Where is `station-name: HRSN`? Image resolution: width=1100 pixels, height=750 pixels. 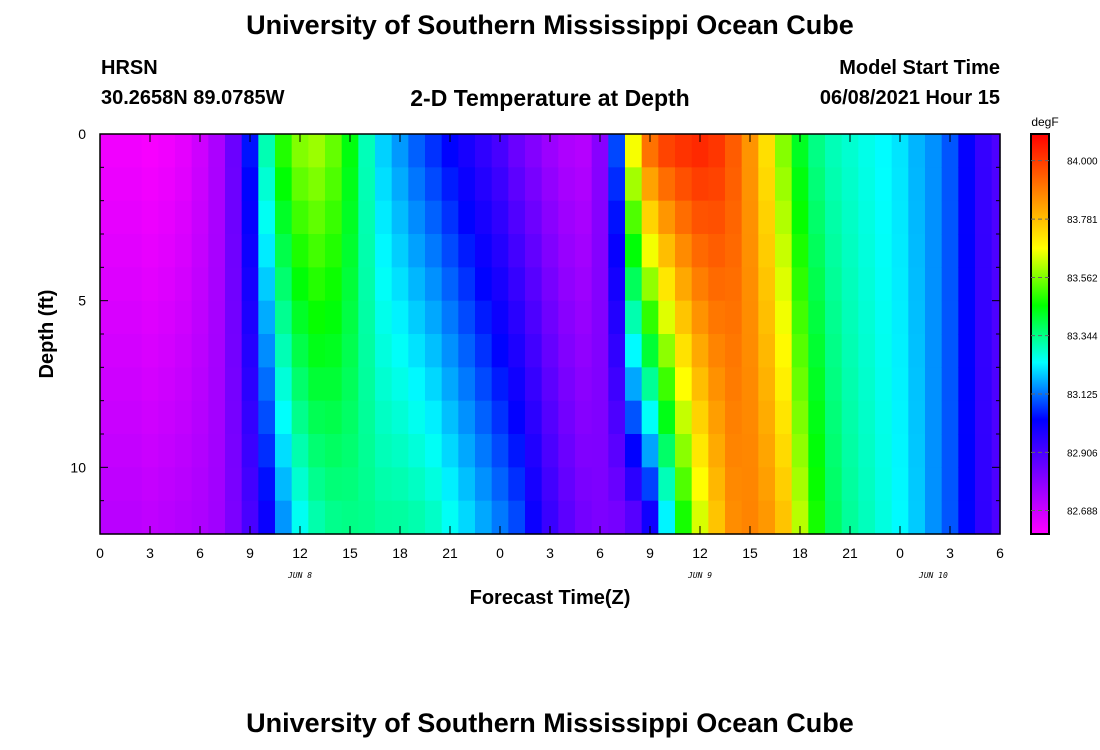
station-name: HRSN is located at coordinates (129, 68).